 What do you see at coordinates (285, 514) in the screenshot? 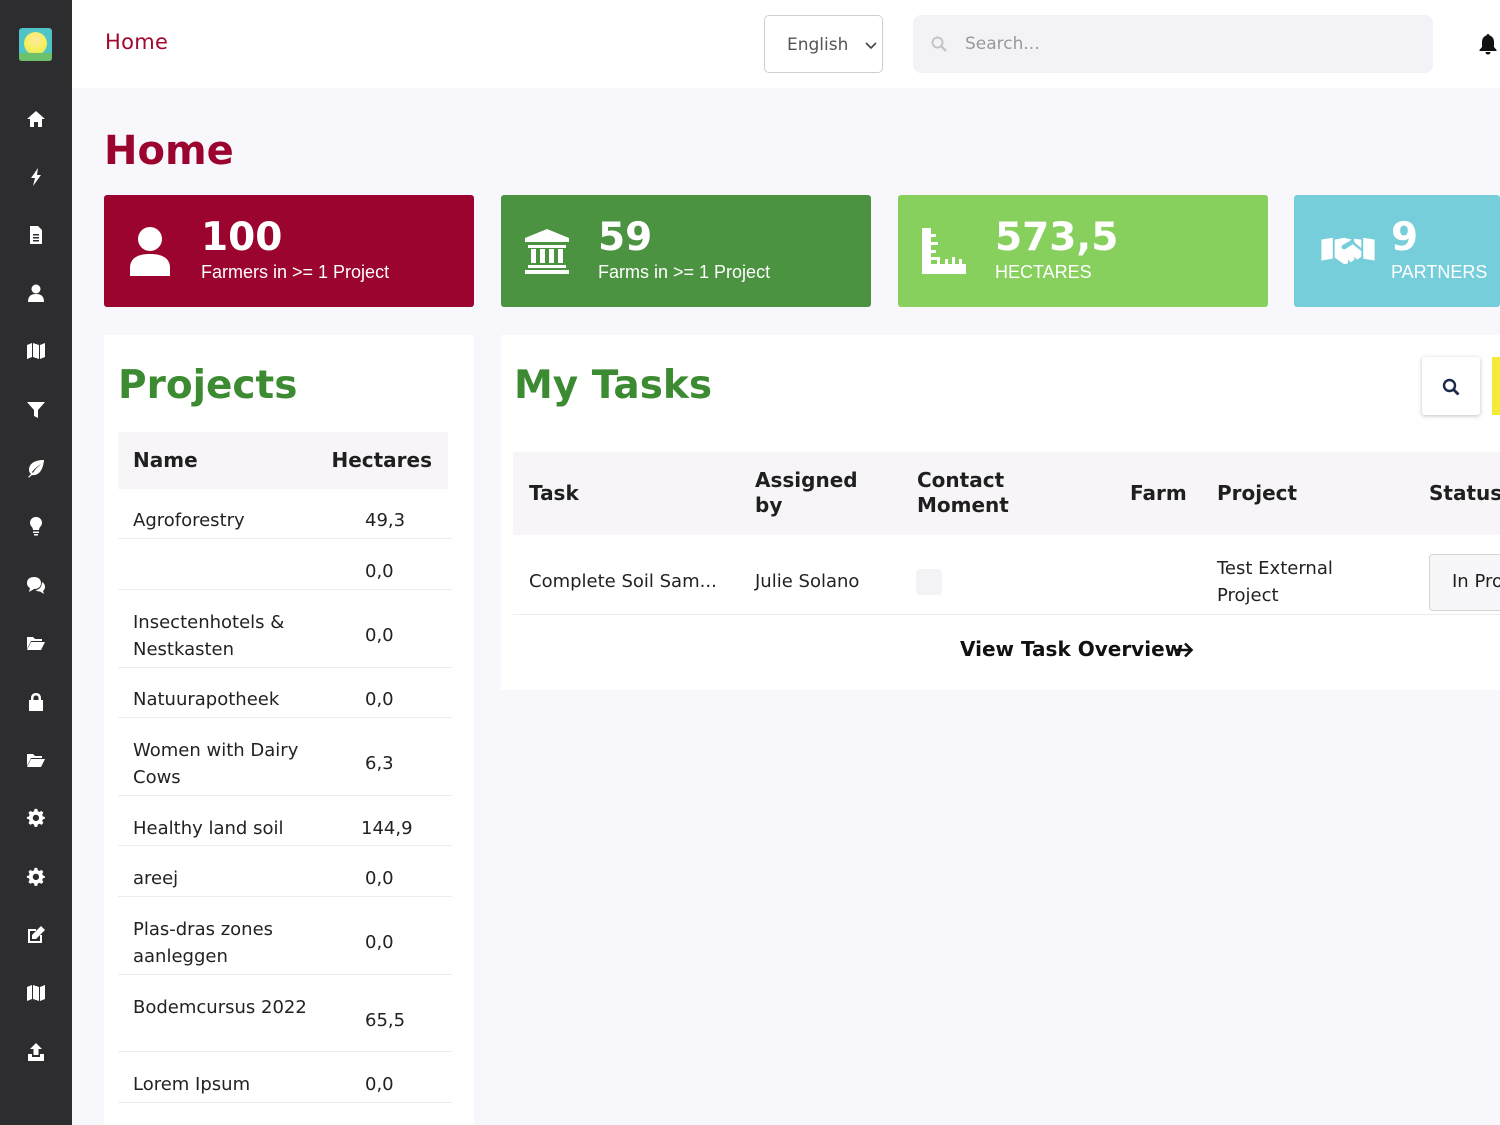
I see `table-row: Agroforestry 49,3` at bounding box center [285, 514].